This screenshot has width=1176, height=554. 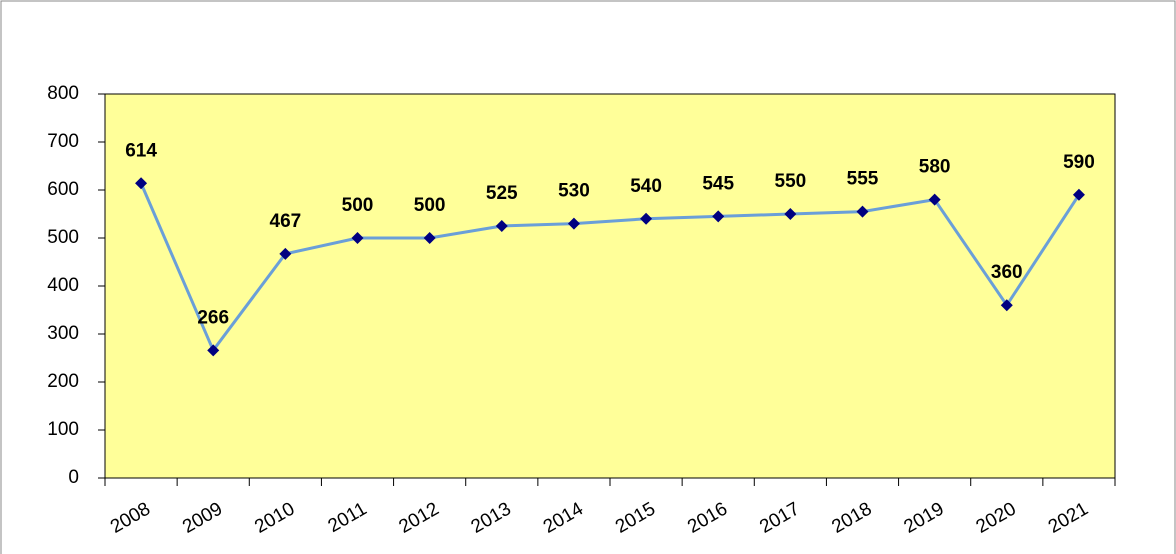 I want to click on data-label: 550, so click(x=791, y=181).